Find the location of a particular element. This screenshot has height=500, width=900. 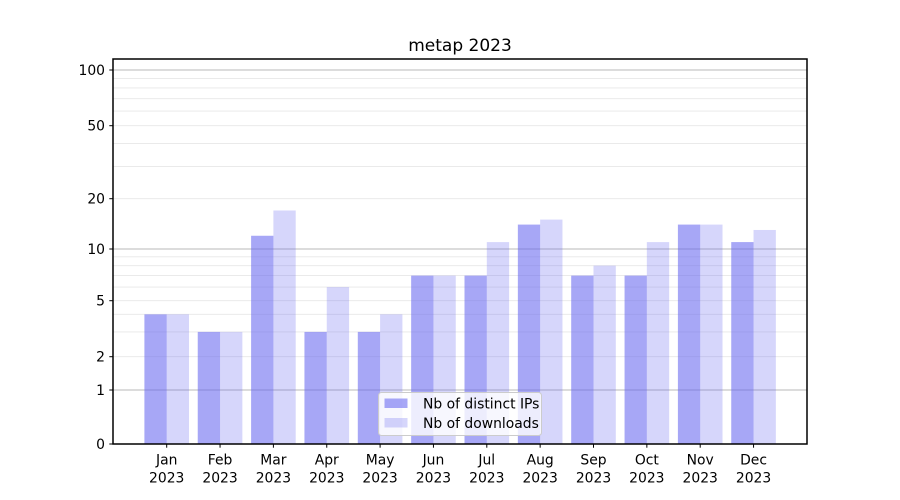

x-tick-label-year-sep: 2023 is located at coordinates (593, 479).